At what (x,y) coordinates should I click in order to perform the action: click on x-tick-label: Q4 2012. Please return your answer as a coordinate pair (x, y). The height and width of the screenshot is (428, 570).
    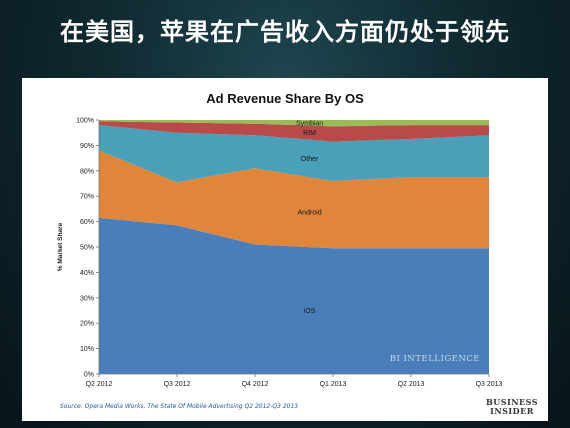
    Looking at the image, I should click on (255, 384).